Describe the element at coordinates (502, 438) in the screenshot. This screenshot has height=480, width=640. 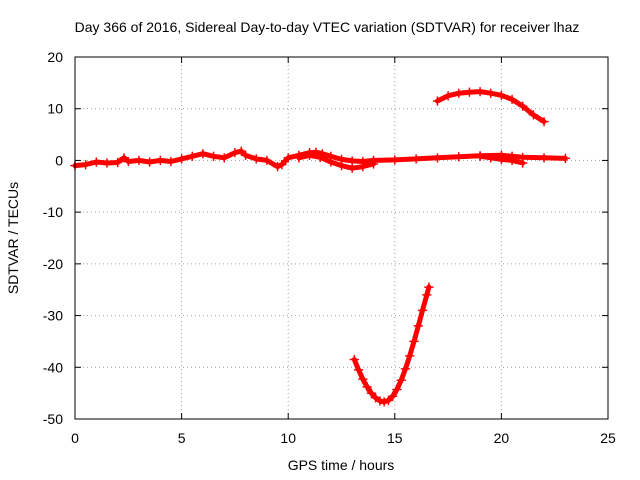
I see `x-tick-label: 20` at that location.